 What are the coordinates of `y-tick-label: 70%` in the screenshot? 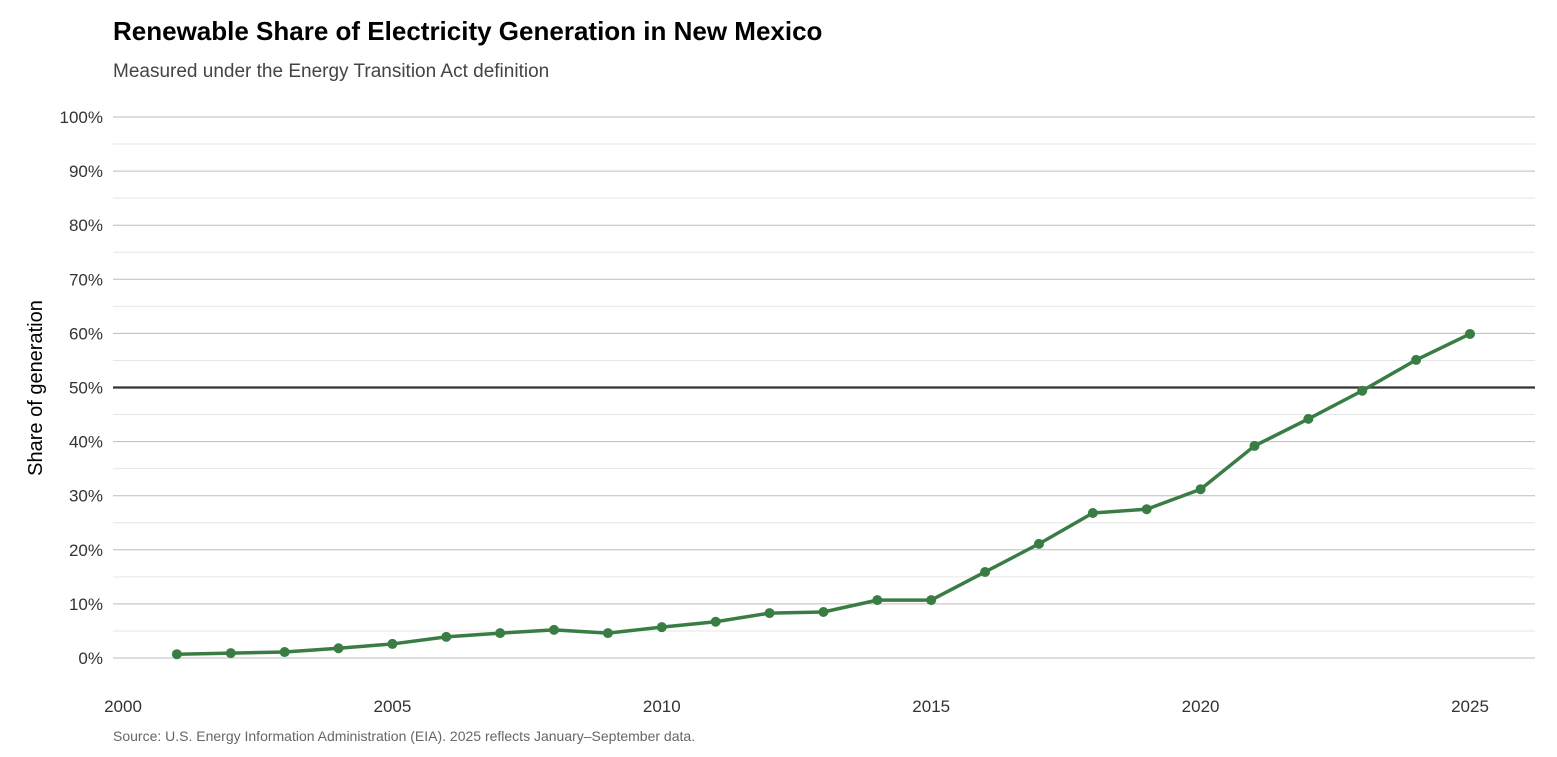 It's located at (86, 279).